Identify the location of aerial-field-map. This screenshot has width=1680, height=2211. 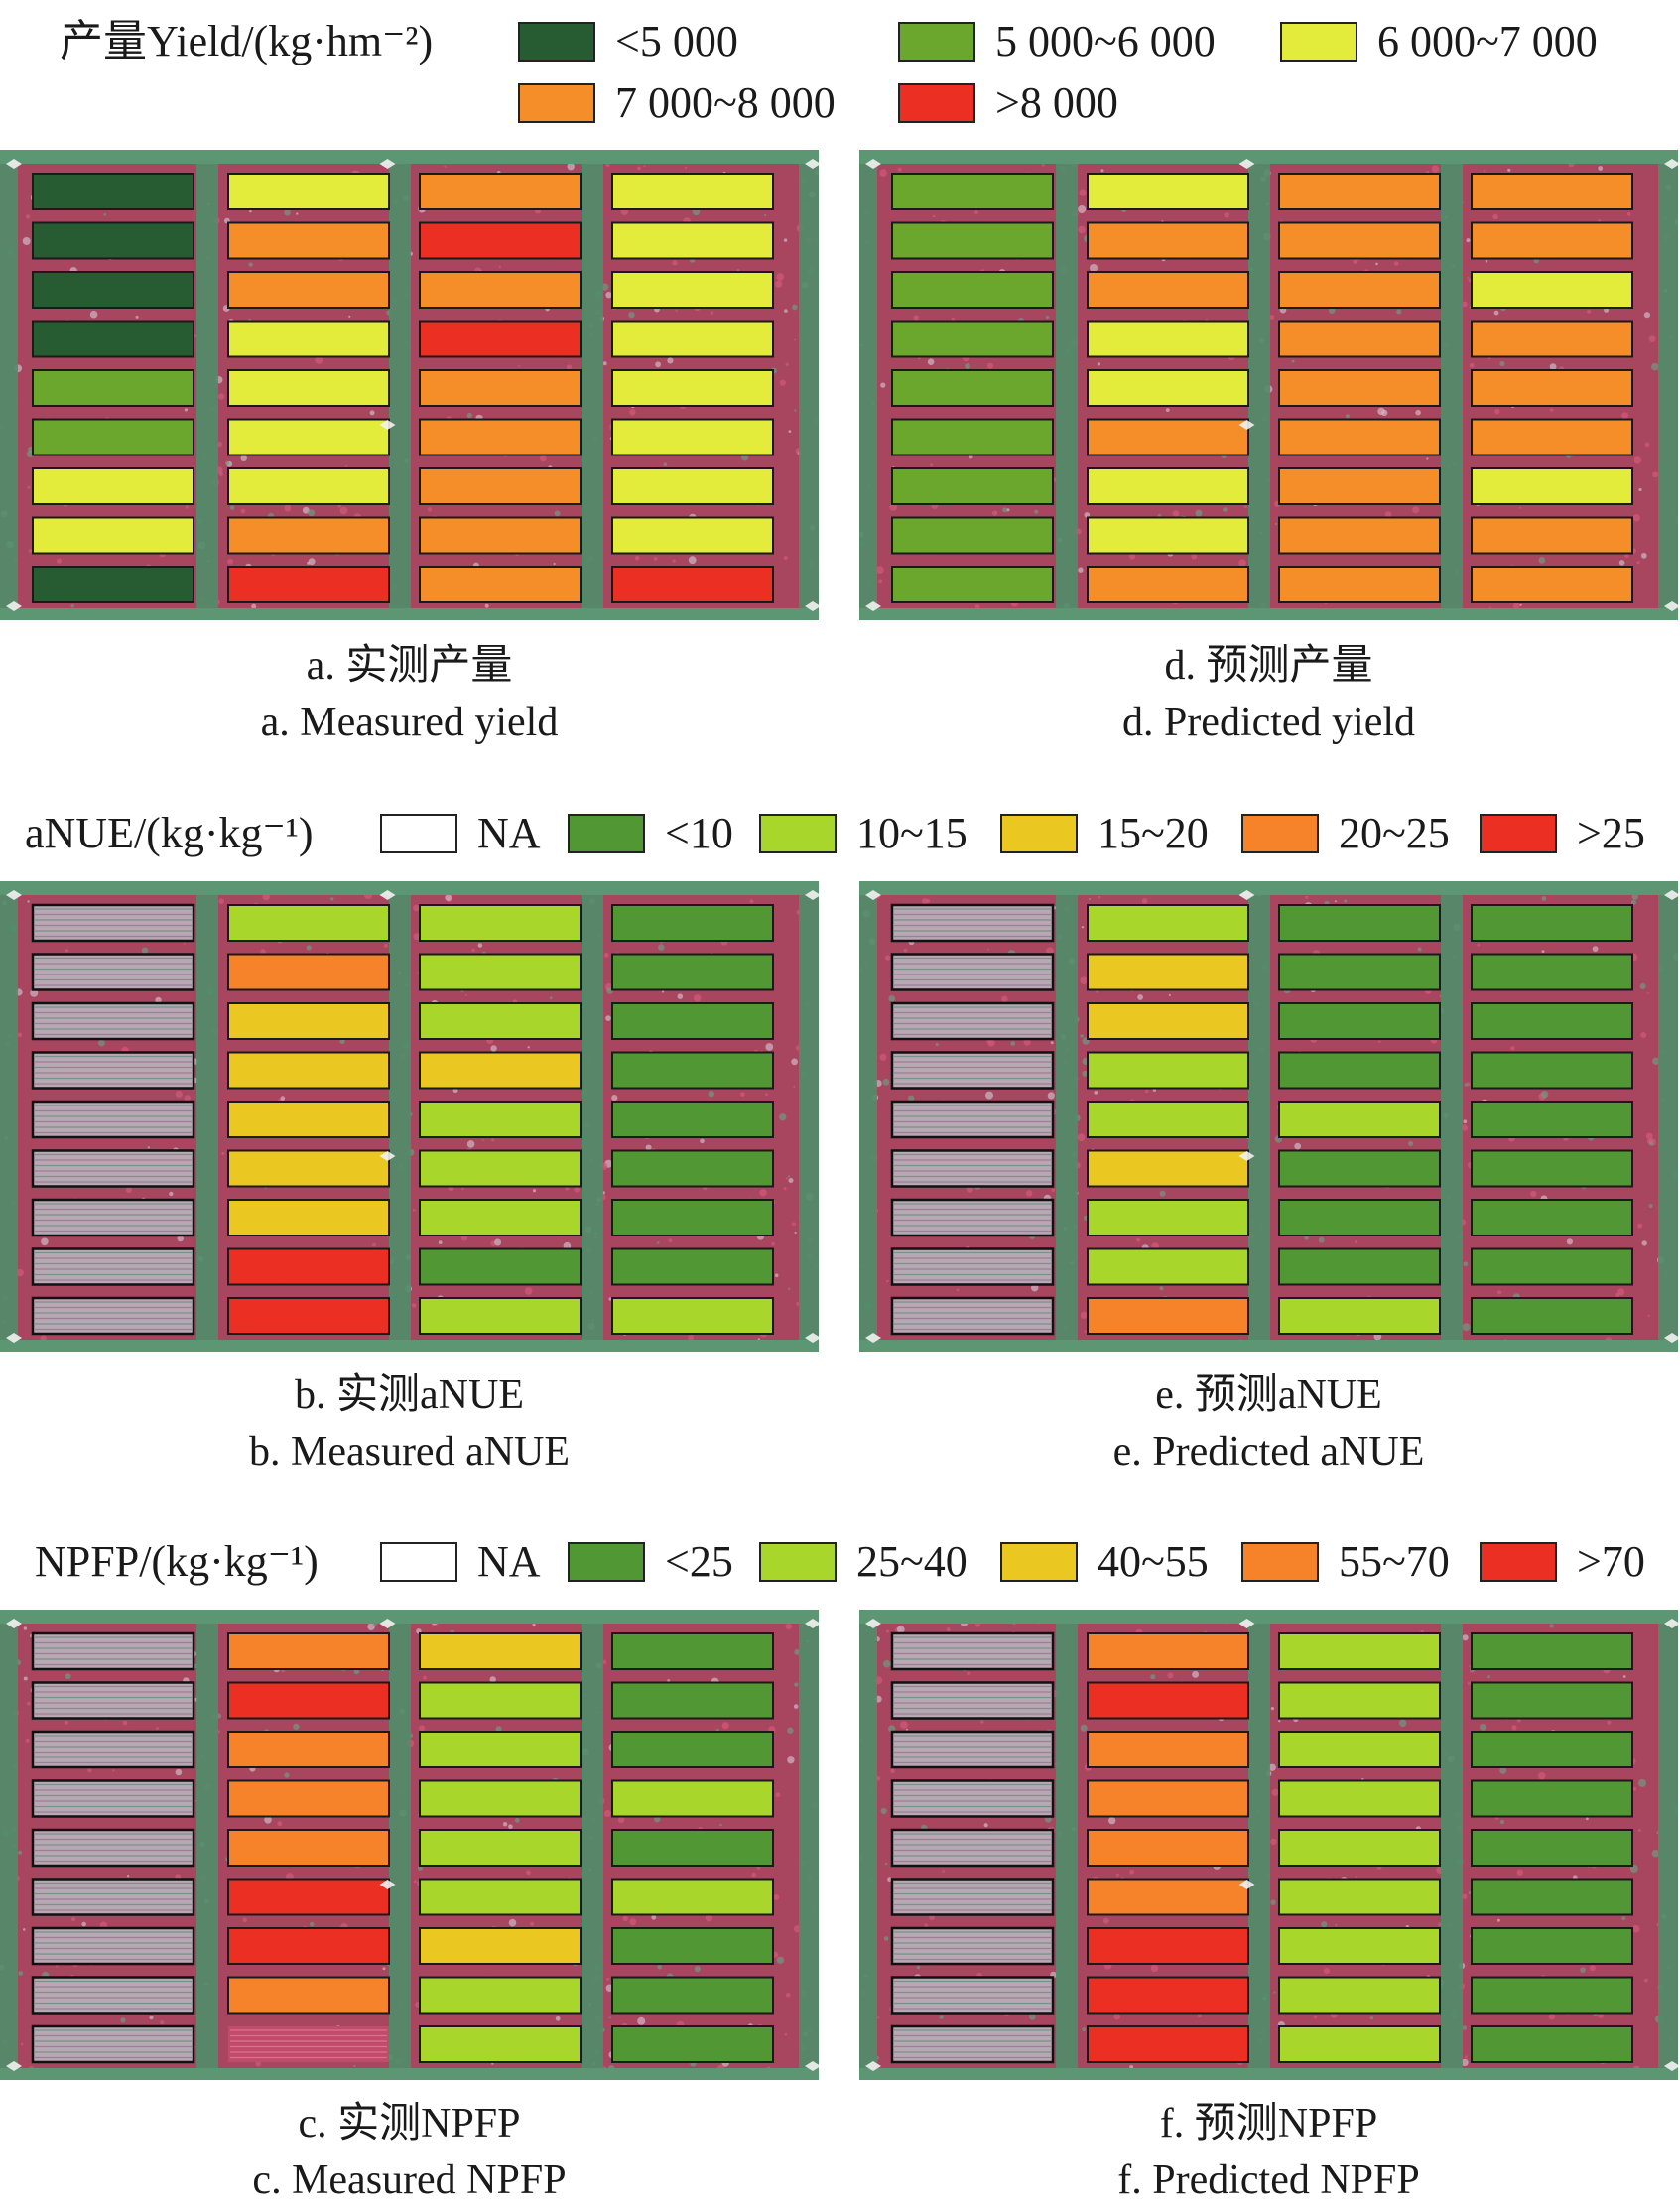
(409, 1845).